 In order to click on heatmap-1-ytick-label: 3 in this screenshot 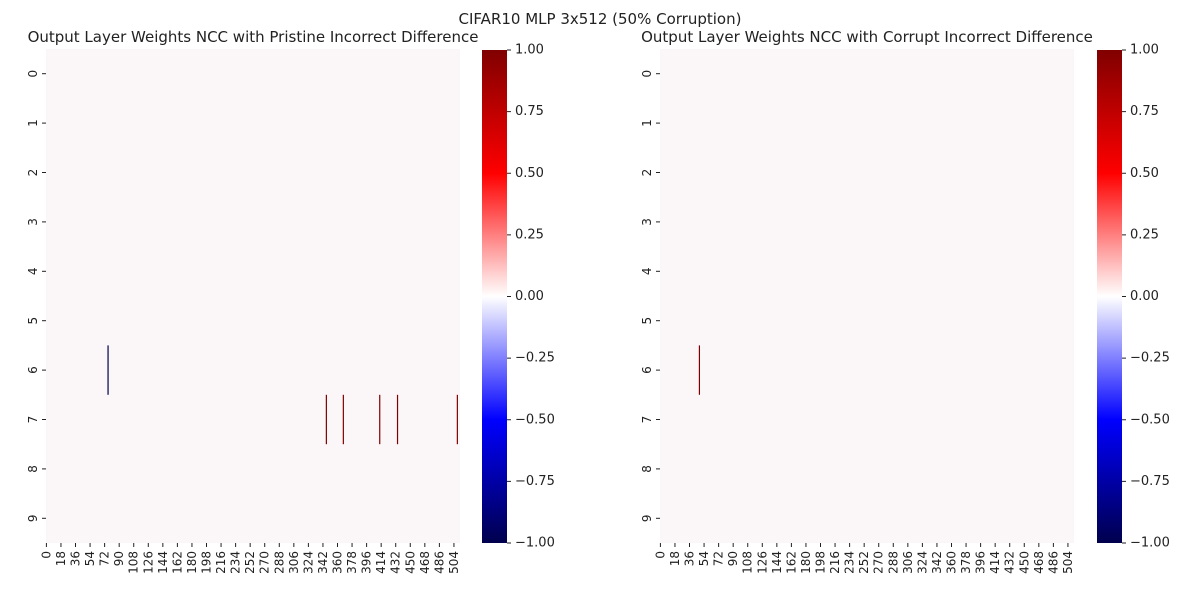, I will do `click(33, 222)`.